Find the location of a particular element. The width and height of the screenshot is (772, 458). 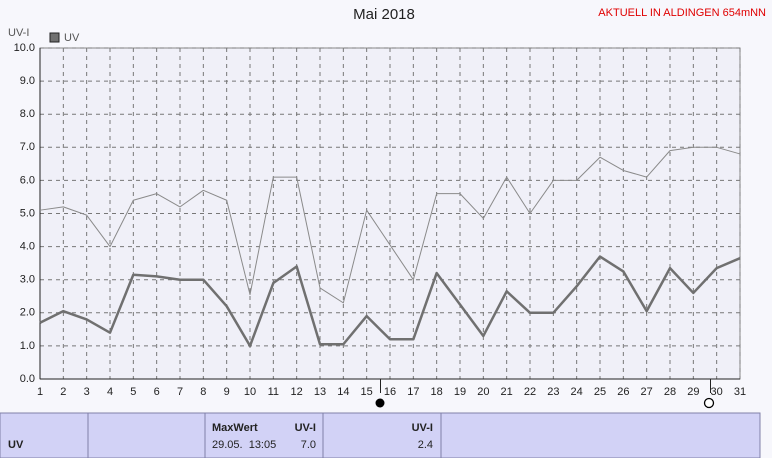

y-tick-label: 0.0 is located at coordinates (27, 379).